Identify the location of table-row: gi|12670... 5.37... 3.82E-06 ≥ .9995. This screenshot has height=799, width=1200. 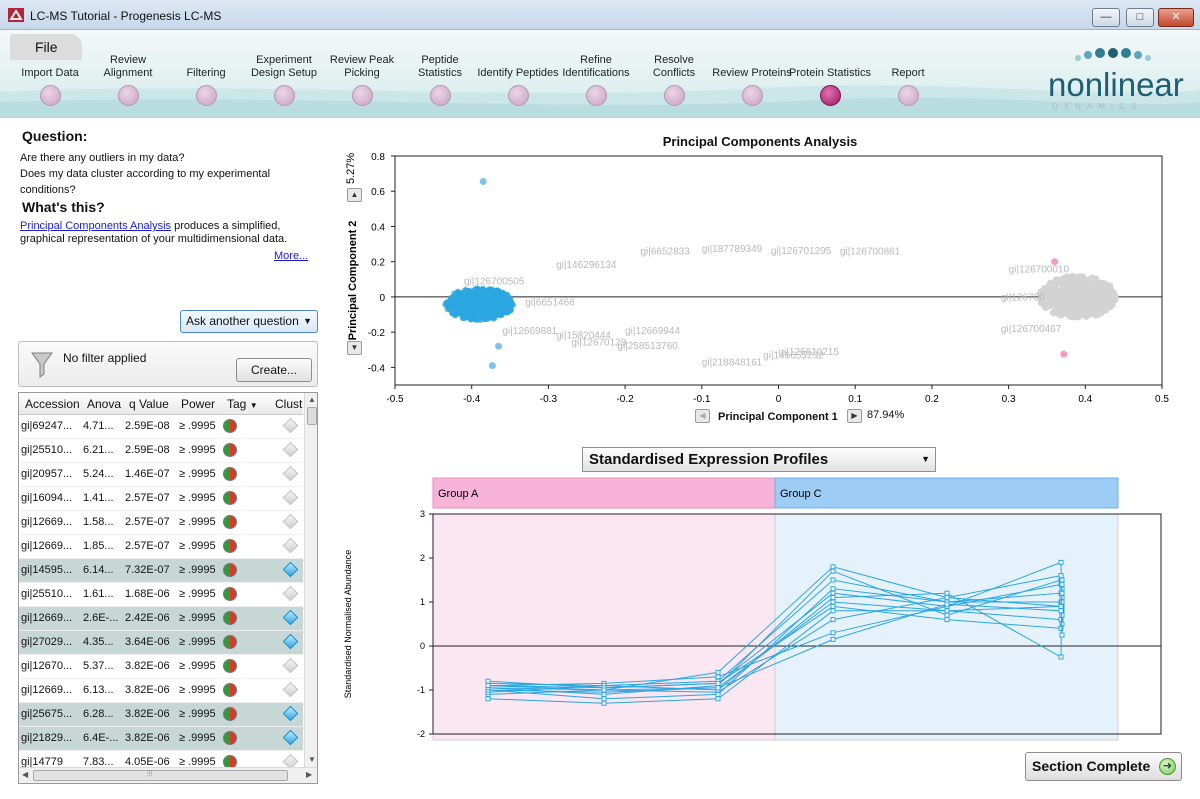
(161, 667).